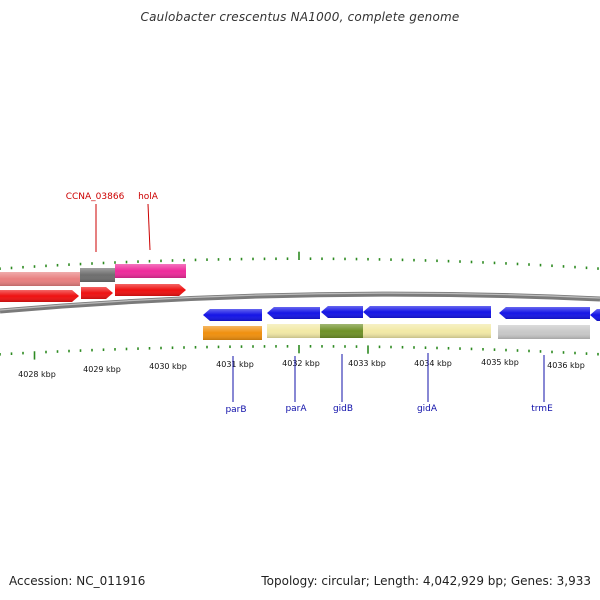 The height and width of the screenshot is (600, 600). What do you see at coordinates (427, 312) in the screenshot?
I see `gene-gidA-shading` at bounding box center [427, 312].